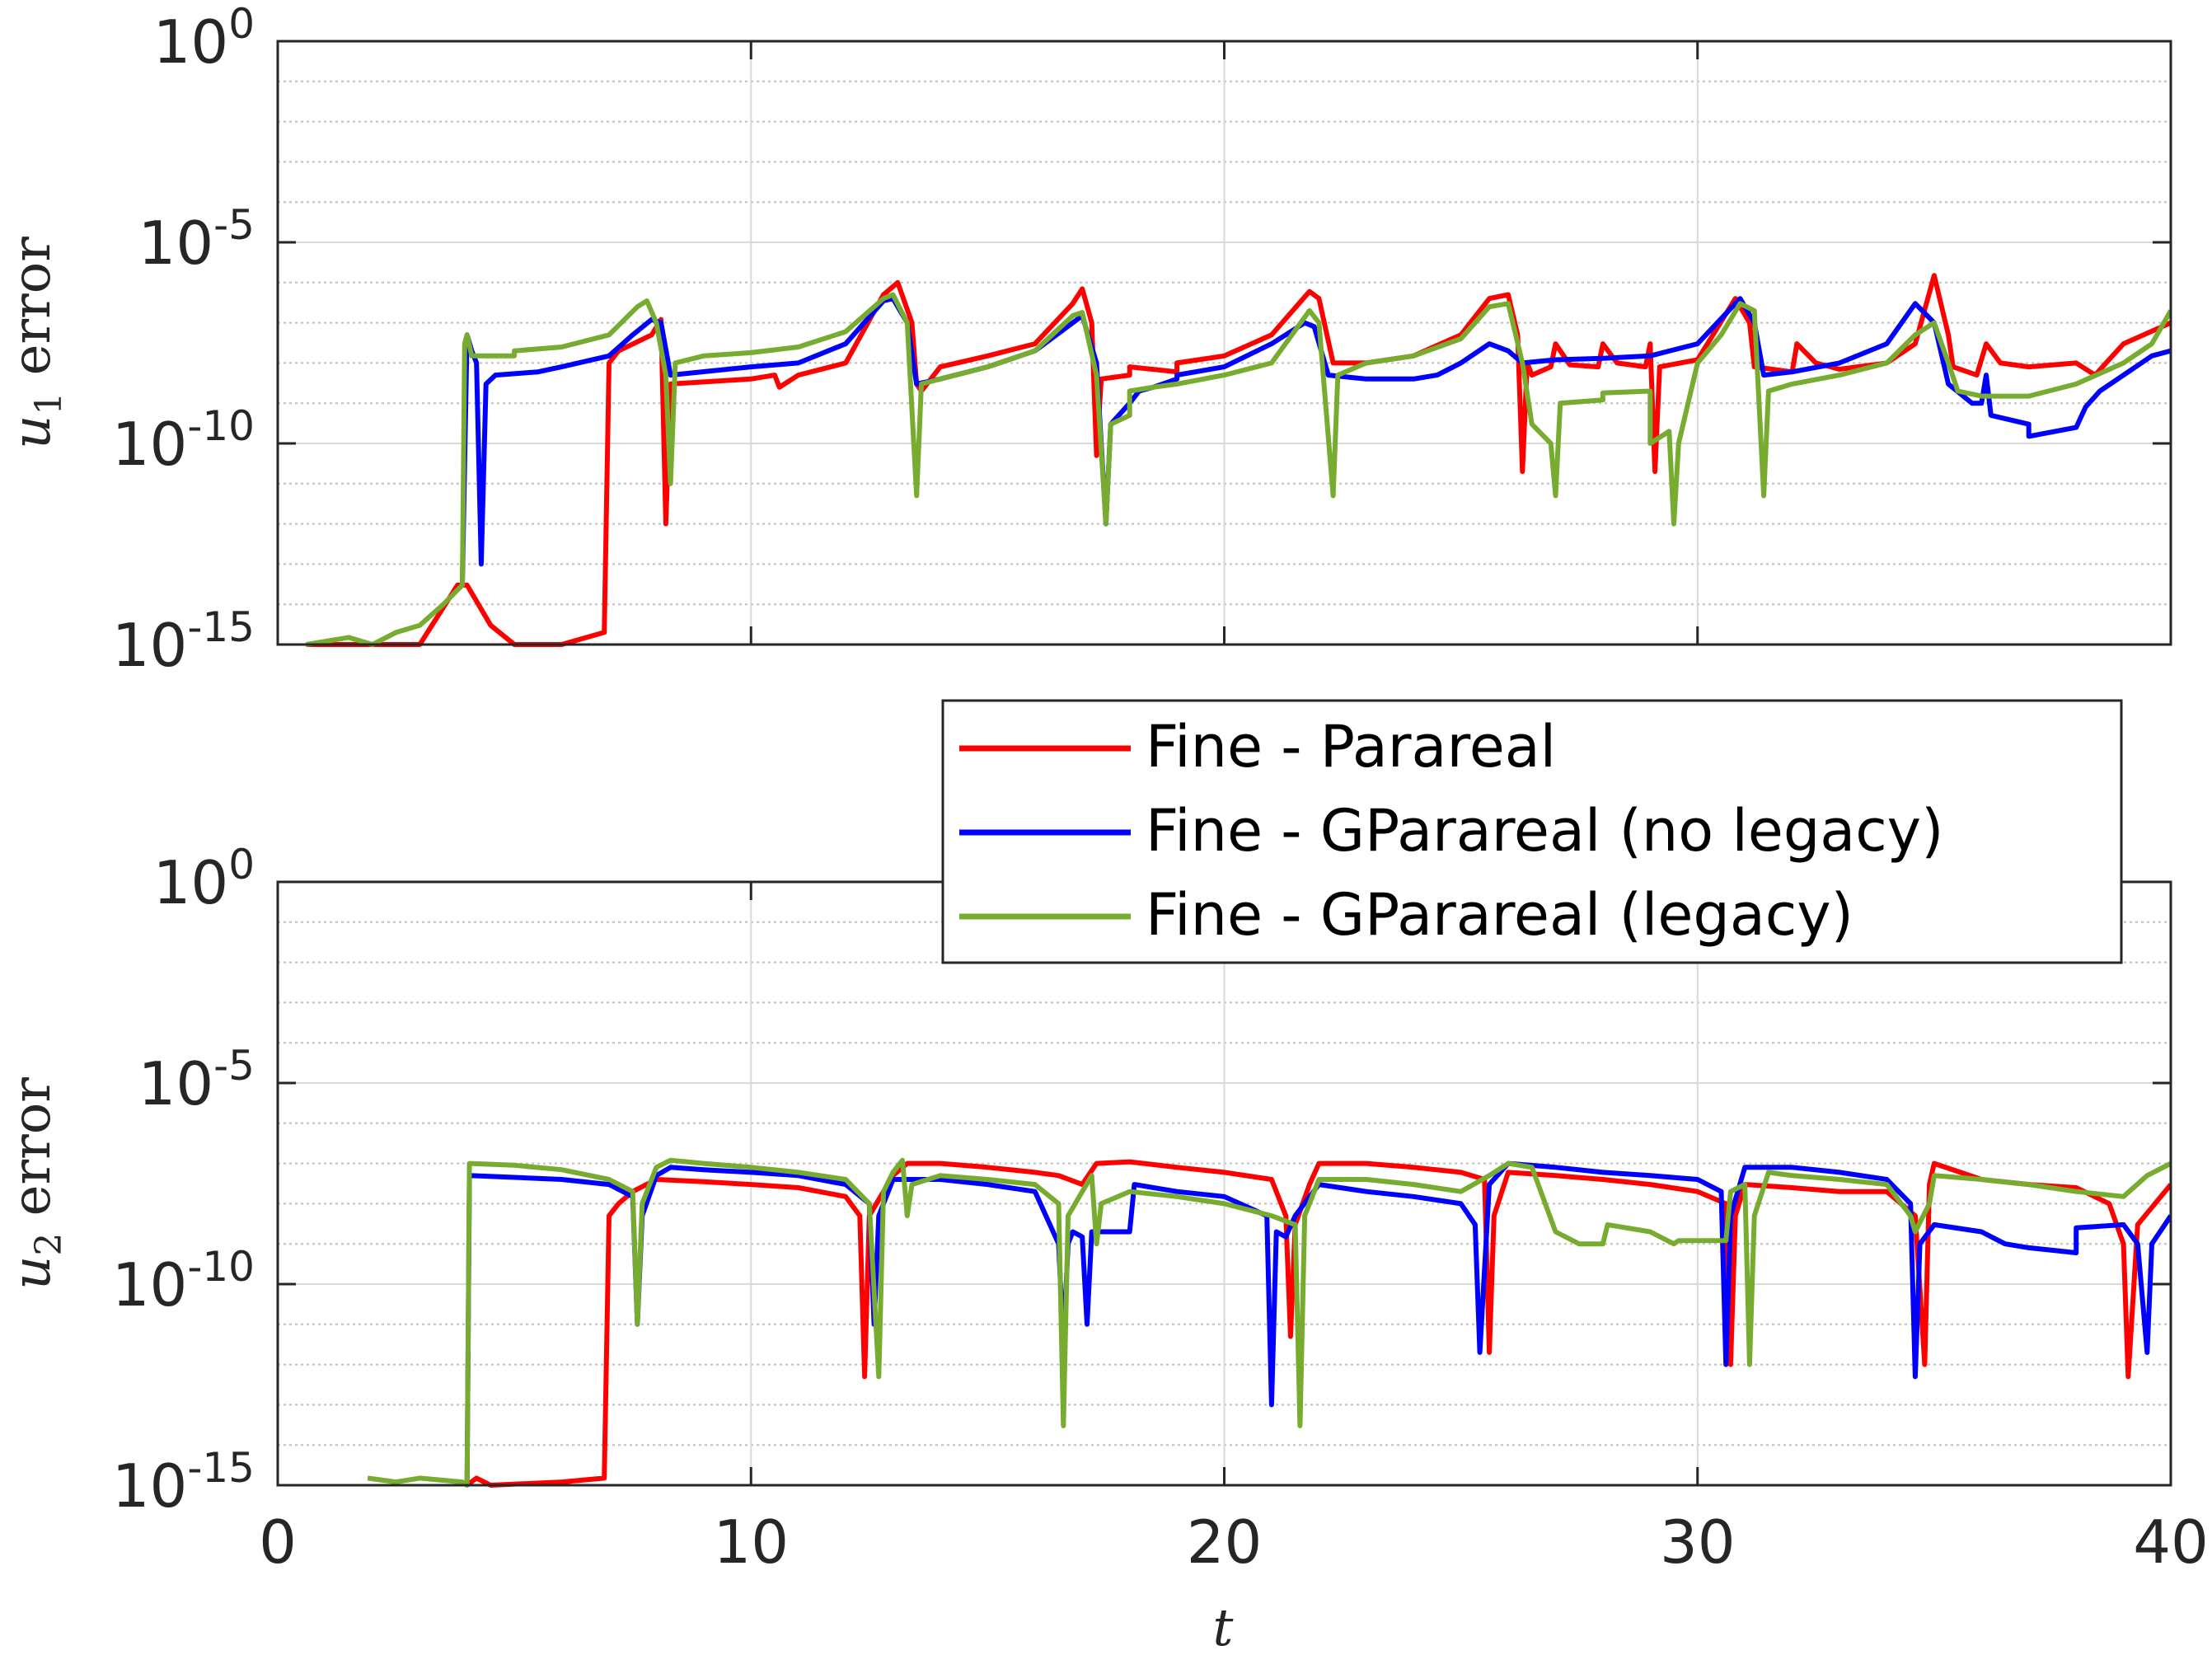 Image resolution: width=2212 pixels, height=1655 pixels. I want to click on legend-label-parareal: Fine - Parareal, so click(1351, 747).